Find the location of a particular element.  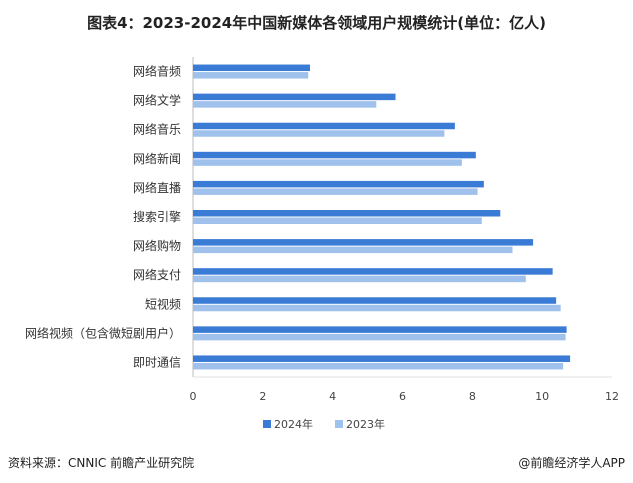

category-label: 网络视频（包含微短剧用户） is located at coordinates (103, 332).